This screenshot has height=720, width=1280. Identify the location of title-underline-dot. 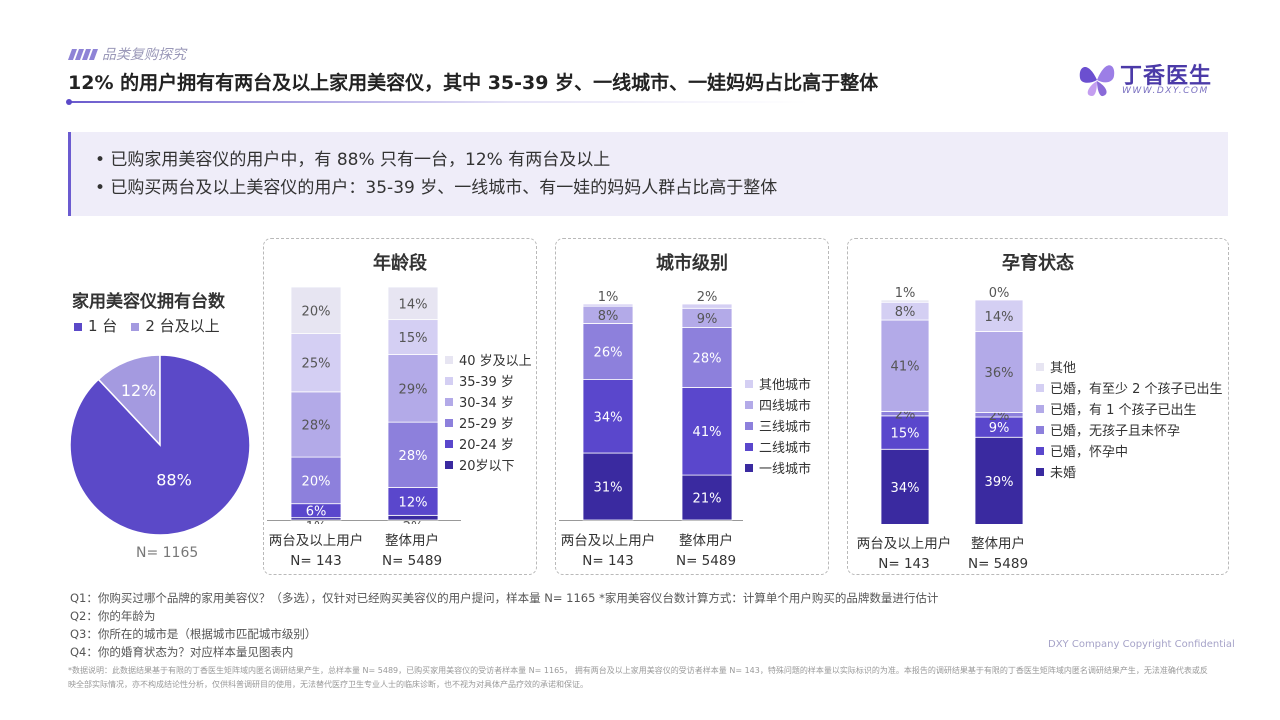
(69, 102).